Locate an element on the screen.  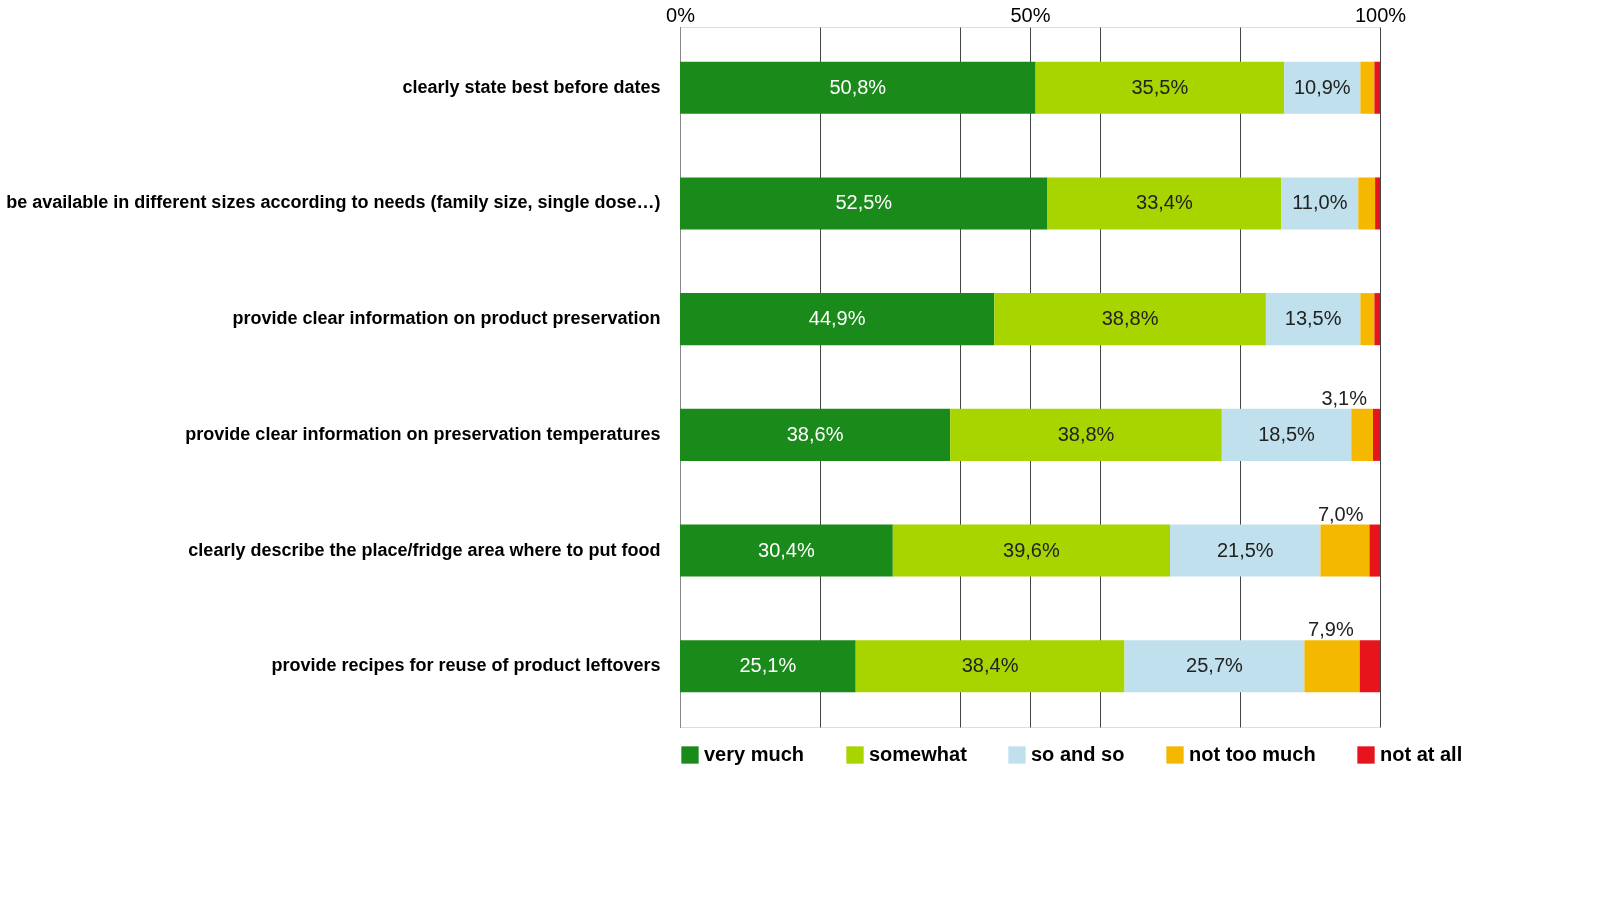
data-label: 38,6% is located at coordinates (815, 433).